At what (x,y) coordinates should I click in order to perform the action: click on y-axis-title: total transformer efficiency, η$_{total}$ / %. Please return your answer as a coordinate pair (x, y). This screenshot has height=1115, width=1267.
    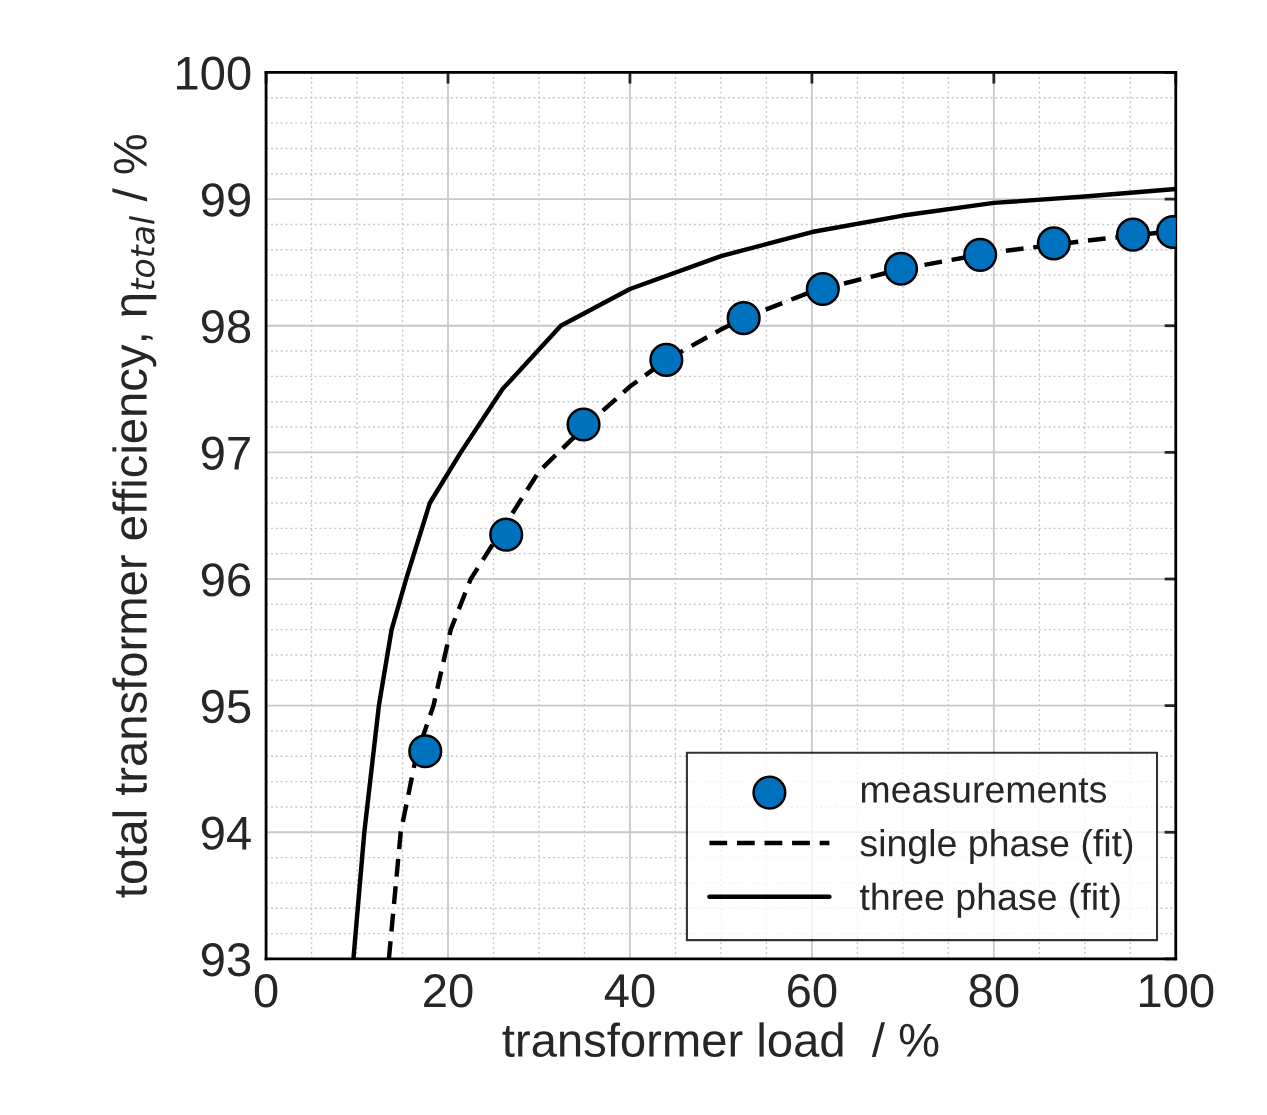
    Looking at the image, I should click on (134, 516).